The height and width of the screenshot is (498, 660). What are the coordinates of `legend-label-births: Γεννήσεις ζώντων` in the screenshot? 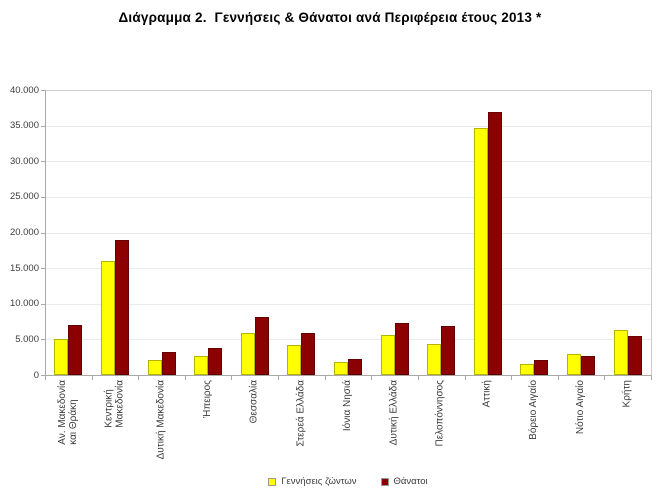 It's located at (319, 481).